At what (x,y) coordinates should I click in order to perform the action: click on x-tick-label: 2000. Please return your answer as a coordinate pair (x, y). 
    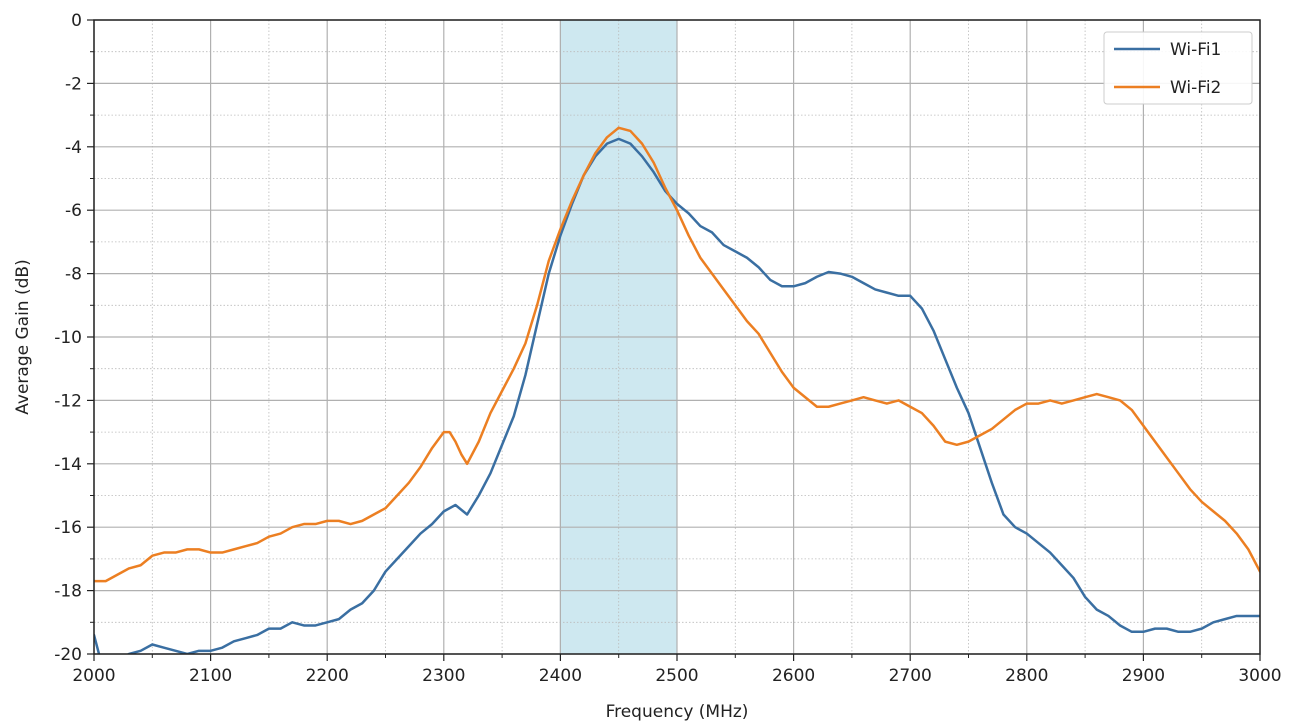
    Looking at the image, I should click on (93, 676).